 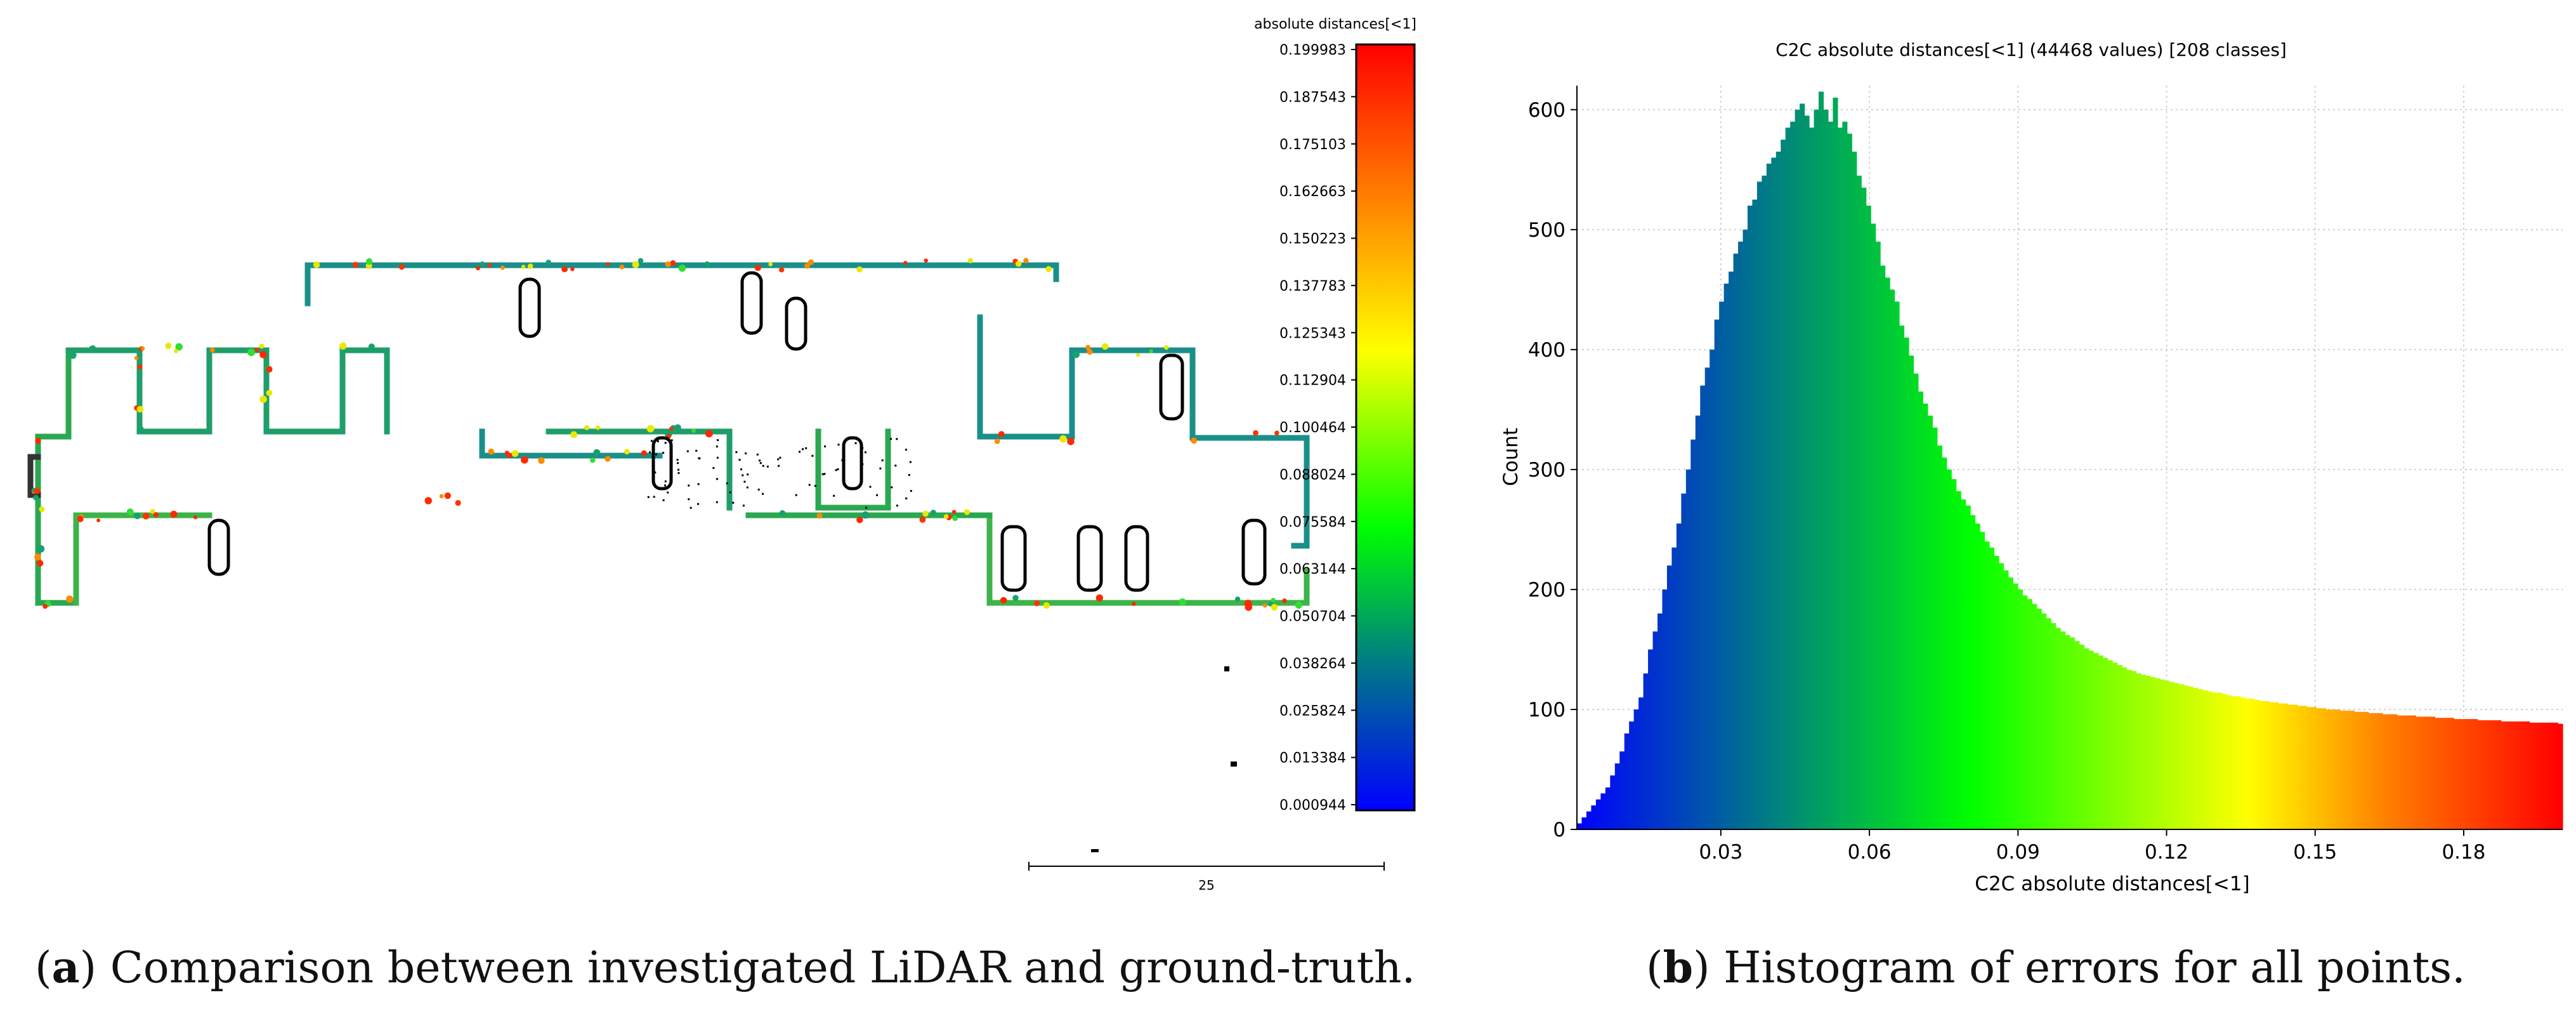 I want to click on colorbar-tick-label: 0.137783, so click(x=1313, y=286).